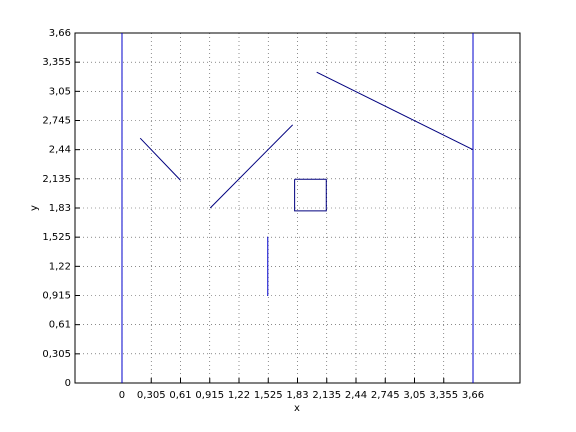 This screenshot has height=432, width=576. I want to click on x-tick-label: 2,745, so click(385, 395).